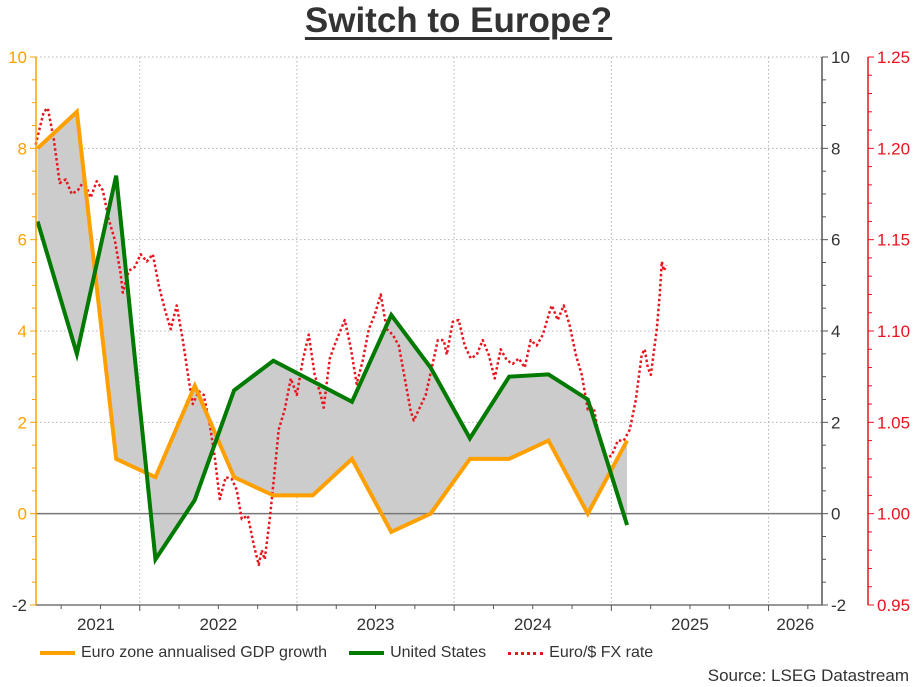 The height and width of the screenshot is (687, 917). I want to click on right-axis-label: 1.00, so click(893, 514).